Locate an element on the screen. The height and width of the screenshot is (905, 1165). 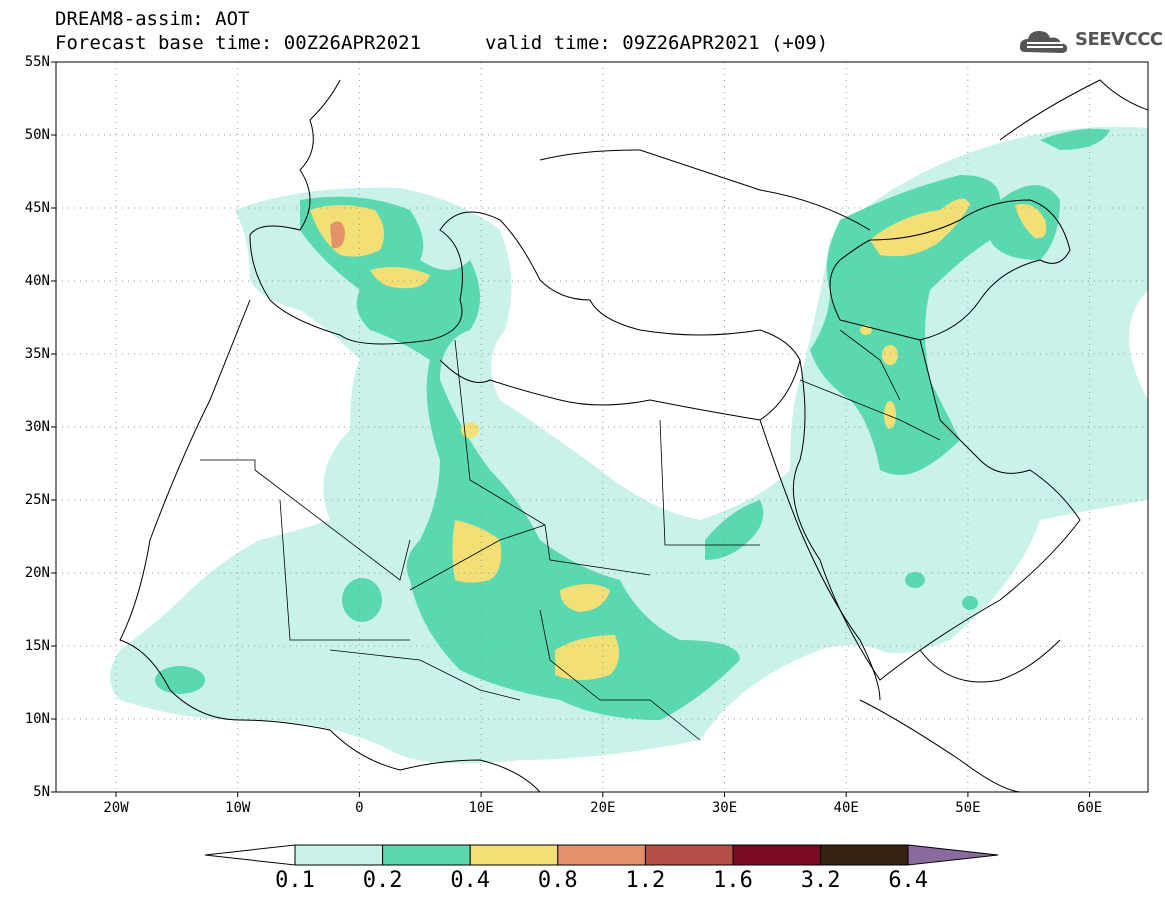
valid-time: valid time: 09Z26APR2021 (+09) is located at coordinates (657, 43).